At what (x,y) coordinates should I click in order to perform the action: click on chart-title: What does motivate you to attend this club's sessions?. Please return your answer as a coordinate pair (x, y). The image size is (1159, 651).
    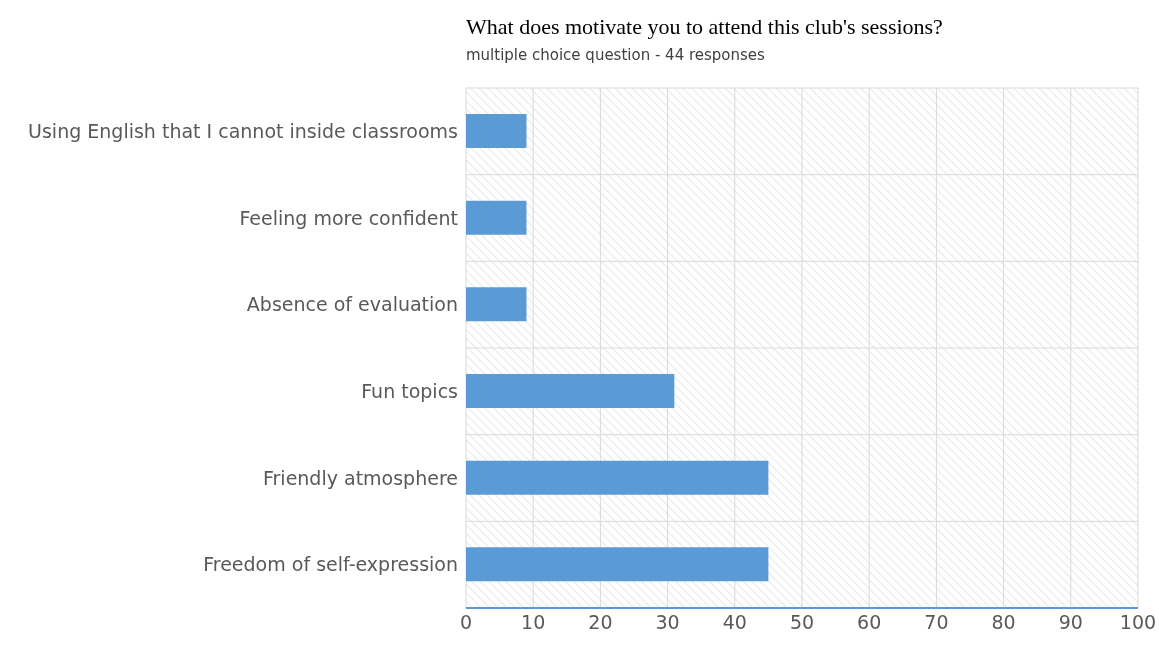
    Looking at the image, I should click on (704, 27).